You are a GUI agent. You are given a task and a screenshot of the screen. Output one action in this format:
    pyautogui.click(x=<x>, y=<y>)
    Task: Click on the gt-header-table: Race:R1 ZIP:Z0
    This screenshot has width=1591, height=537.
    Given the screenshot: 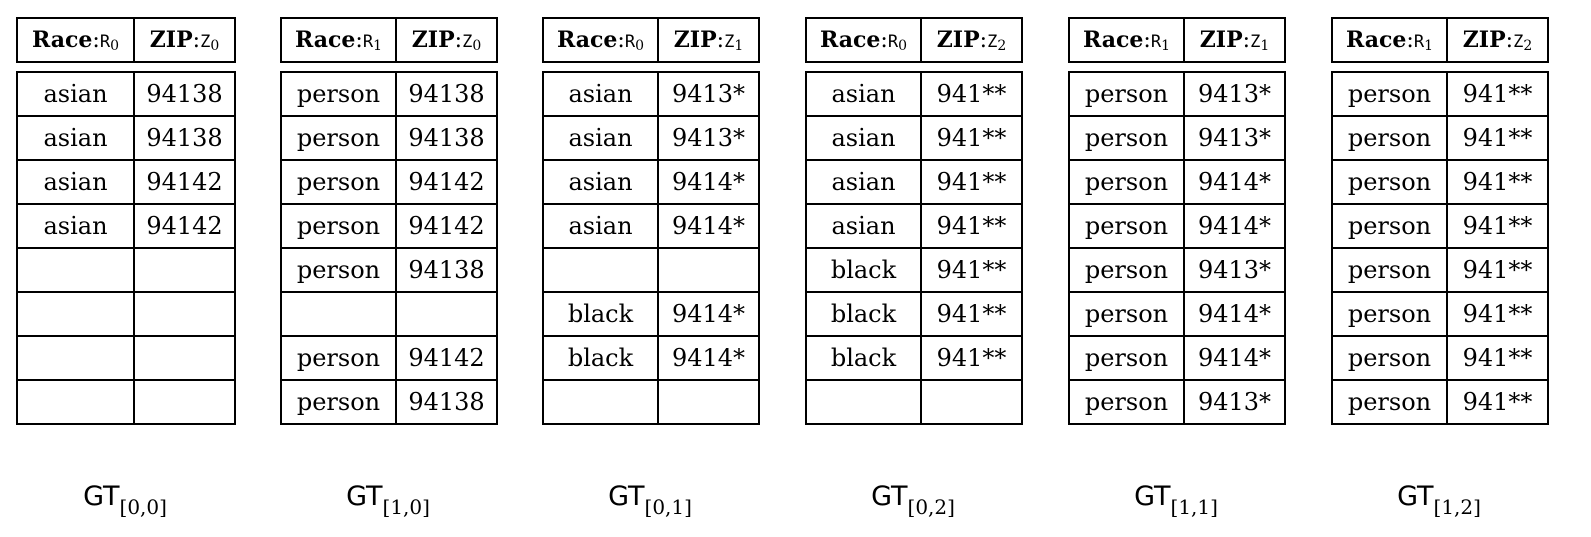 What is the action you would take?
    pyautogui.click(x=389, y=40)
    